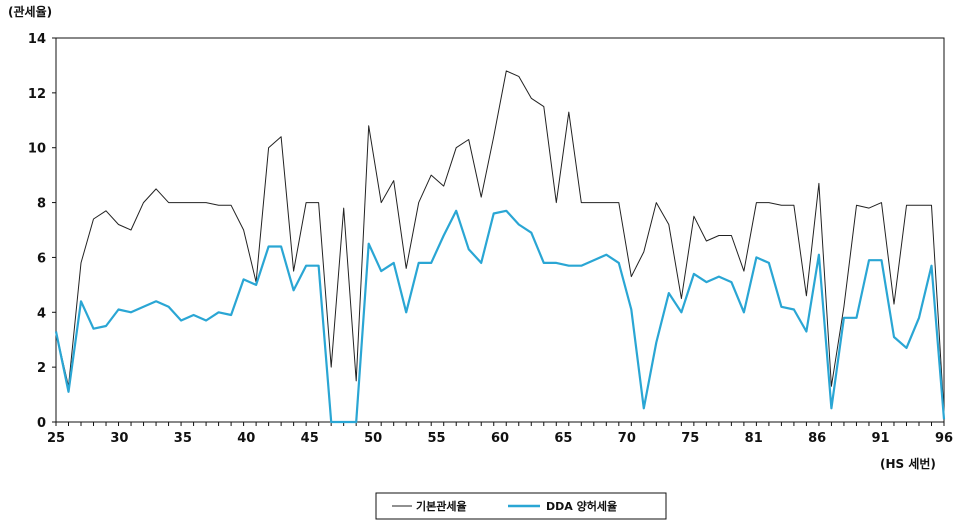 The height and width of the screenshot is (525, 954). I want to click on x-tick-label: 40, so click(246, 438).